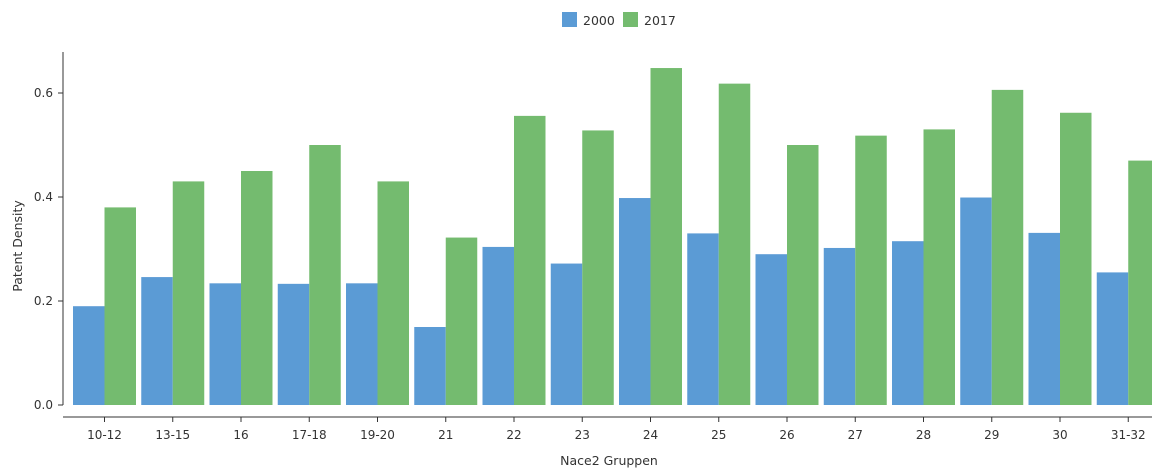 Image resolution: width=1152 pixels, height=472 pixels. Describe the element at coordinates (43, 301) in the screenshot. I see `y-tick-label: 0.2` at that location.